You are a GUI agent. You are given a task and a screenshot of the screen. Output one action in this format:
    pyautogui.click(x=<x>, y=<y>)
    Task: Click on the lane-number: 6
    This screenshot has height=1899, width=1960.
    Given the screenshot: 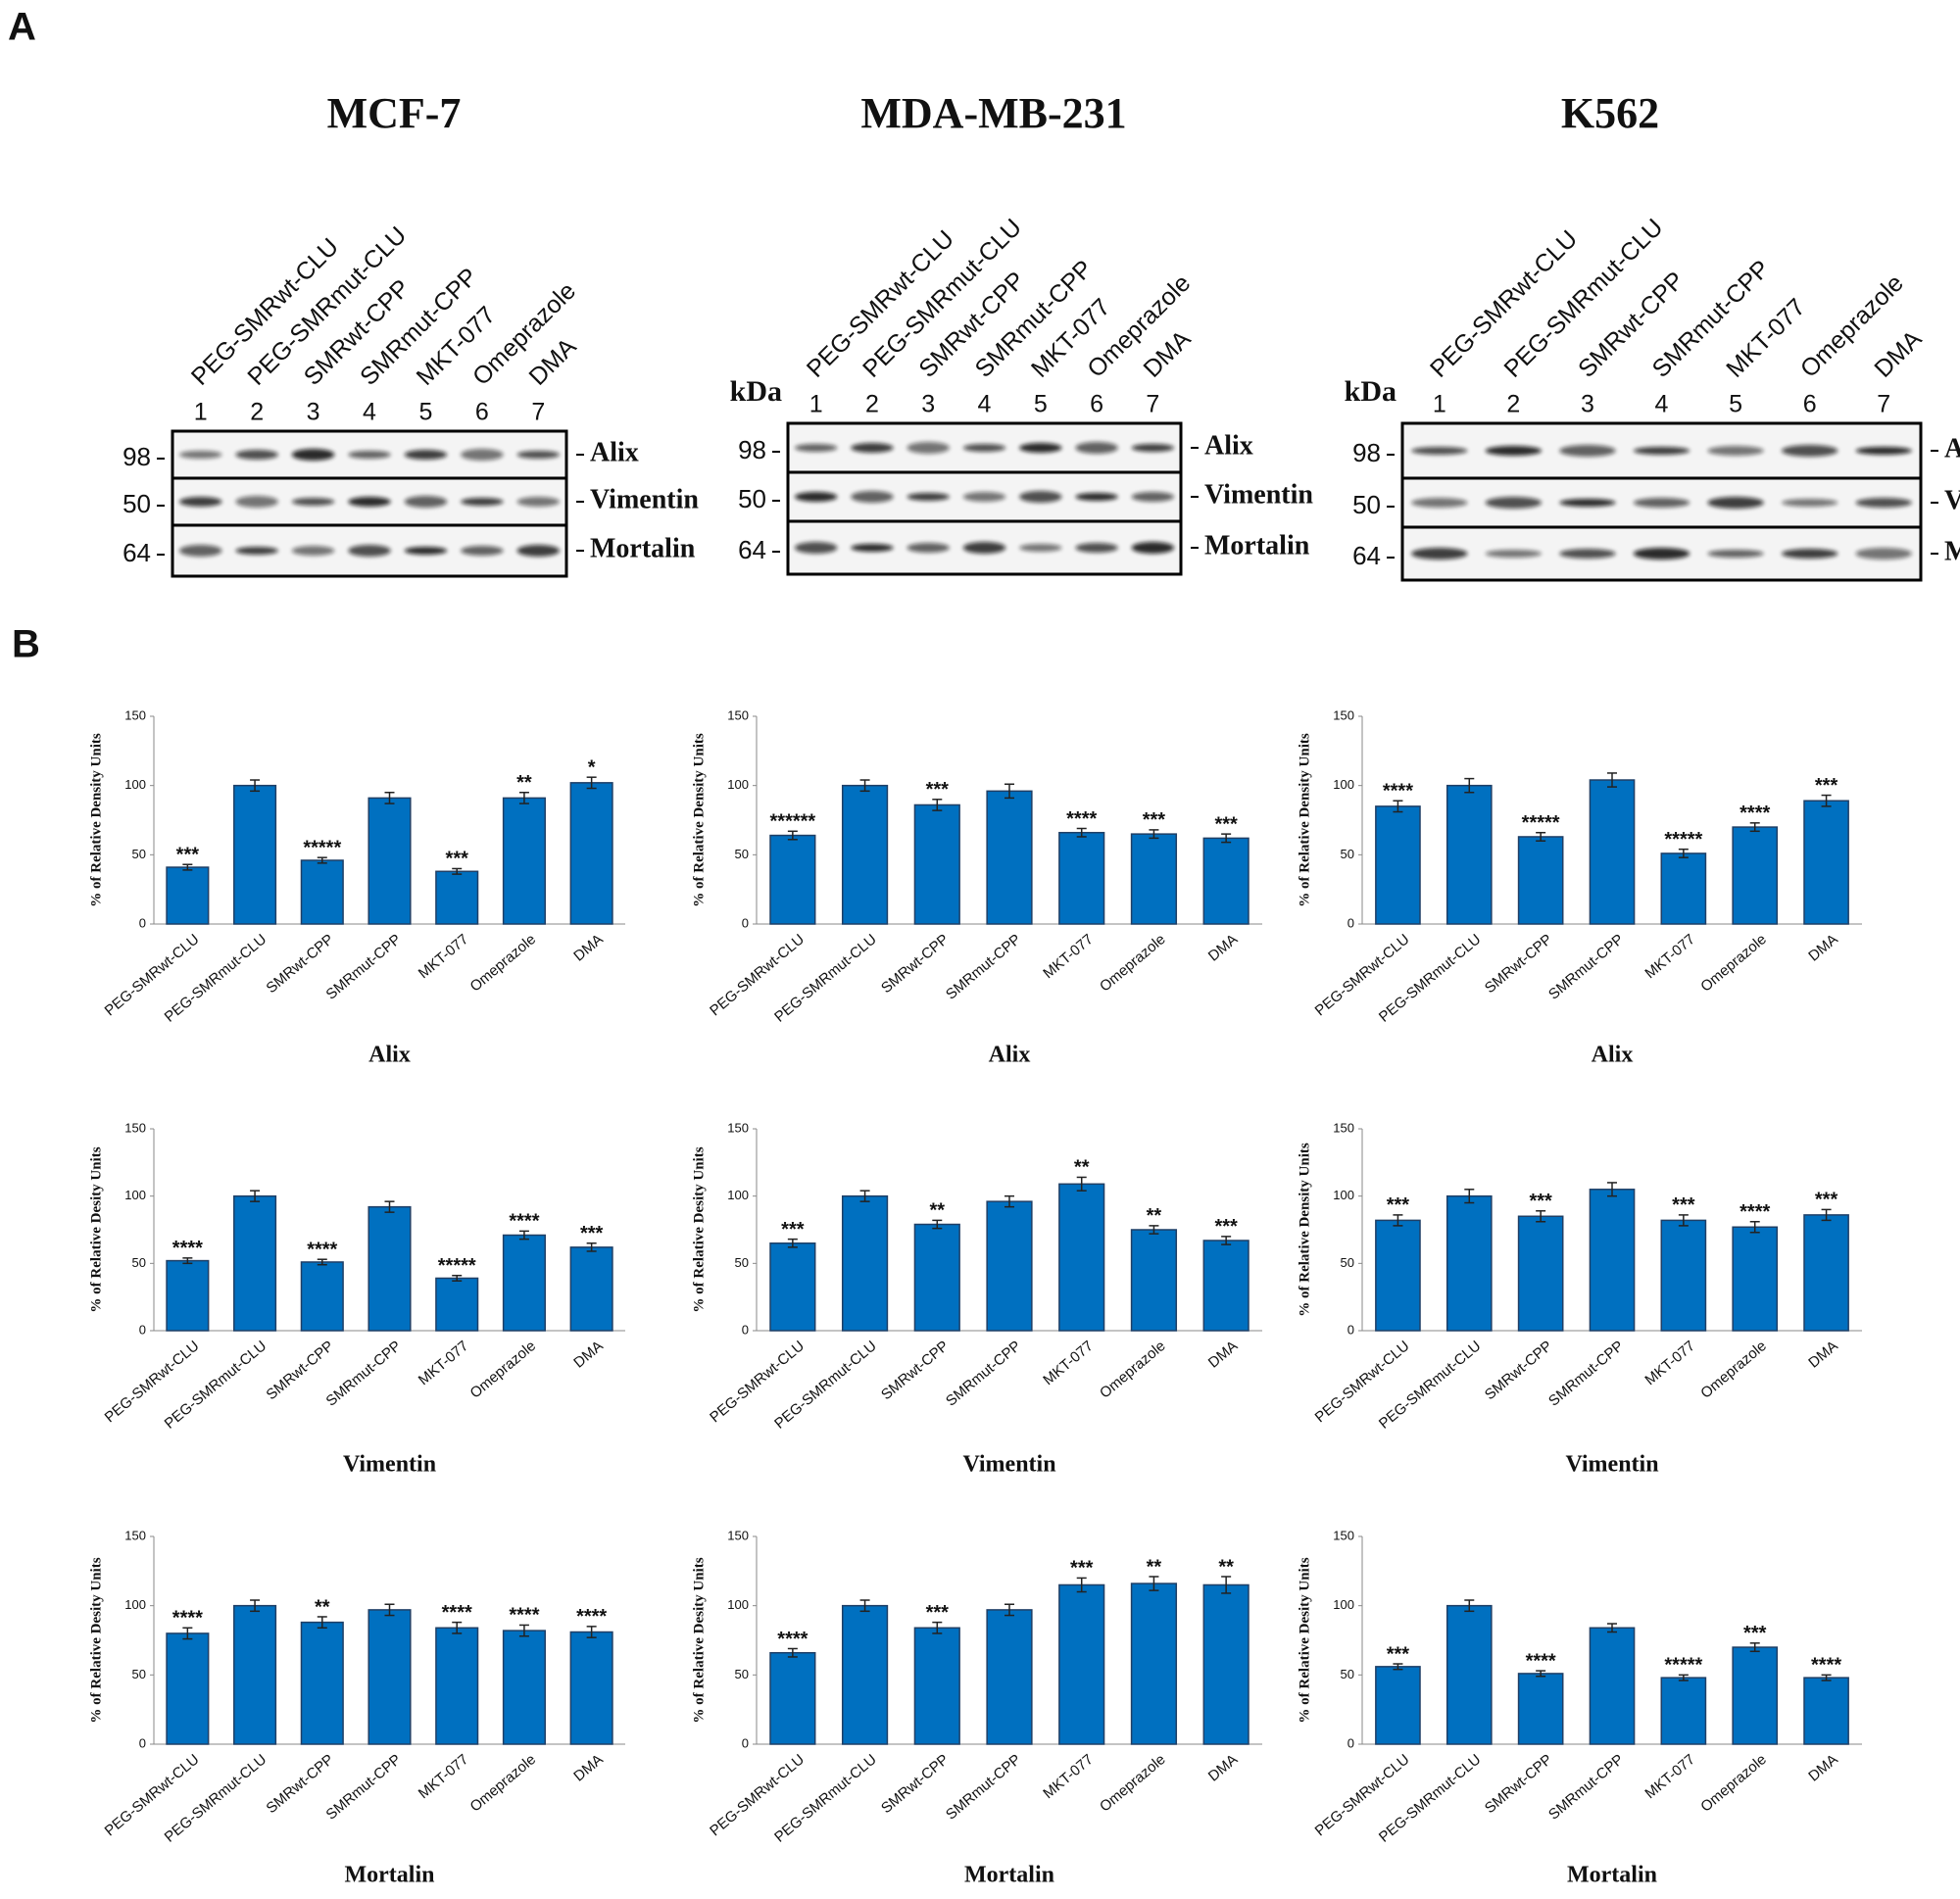 What is the action you would take?
    pyautogui.click(x=1096, y=404)
    